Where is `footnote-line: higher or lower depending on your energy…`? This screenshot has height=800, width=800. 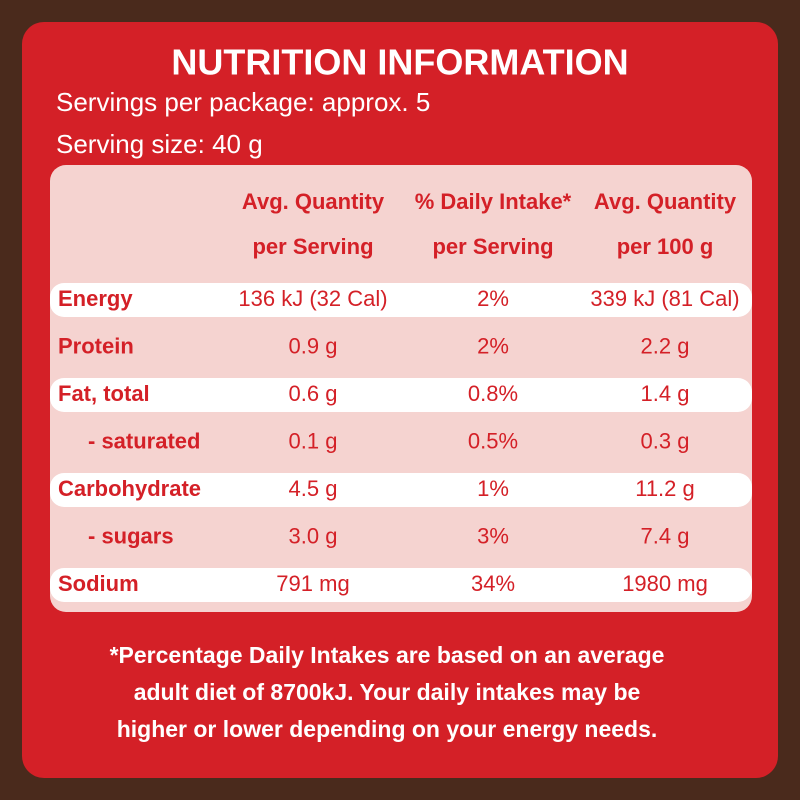 footnote-line: higher or lower depending on your energy… is located at coordinates (387, 729).